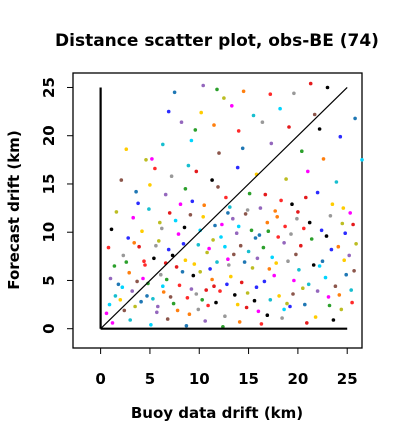 Image resolution: width=400 pixels, height=440 pixels. What do you see at coordinates (226, 368) in the screenshot?
I see `x-axis: 0 5 10 15 20 25` at bounding box center [226, 368].